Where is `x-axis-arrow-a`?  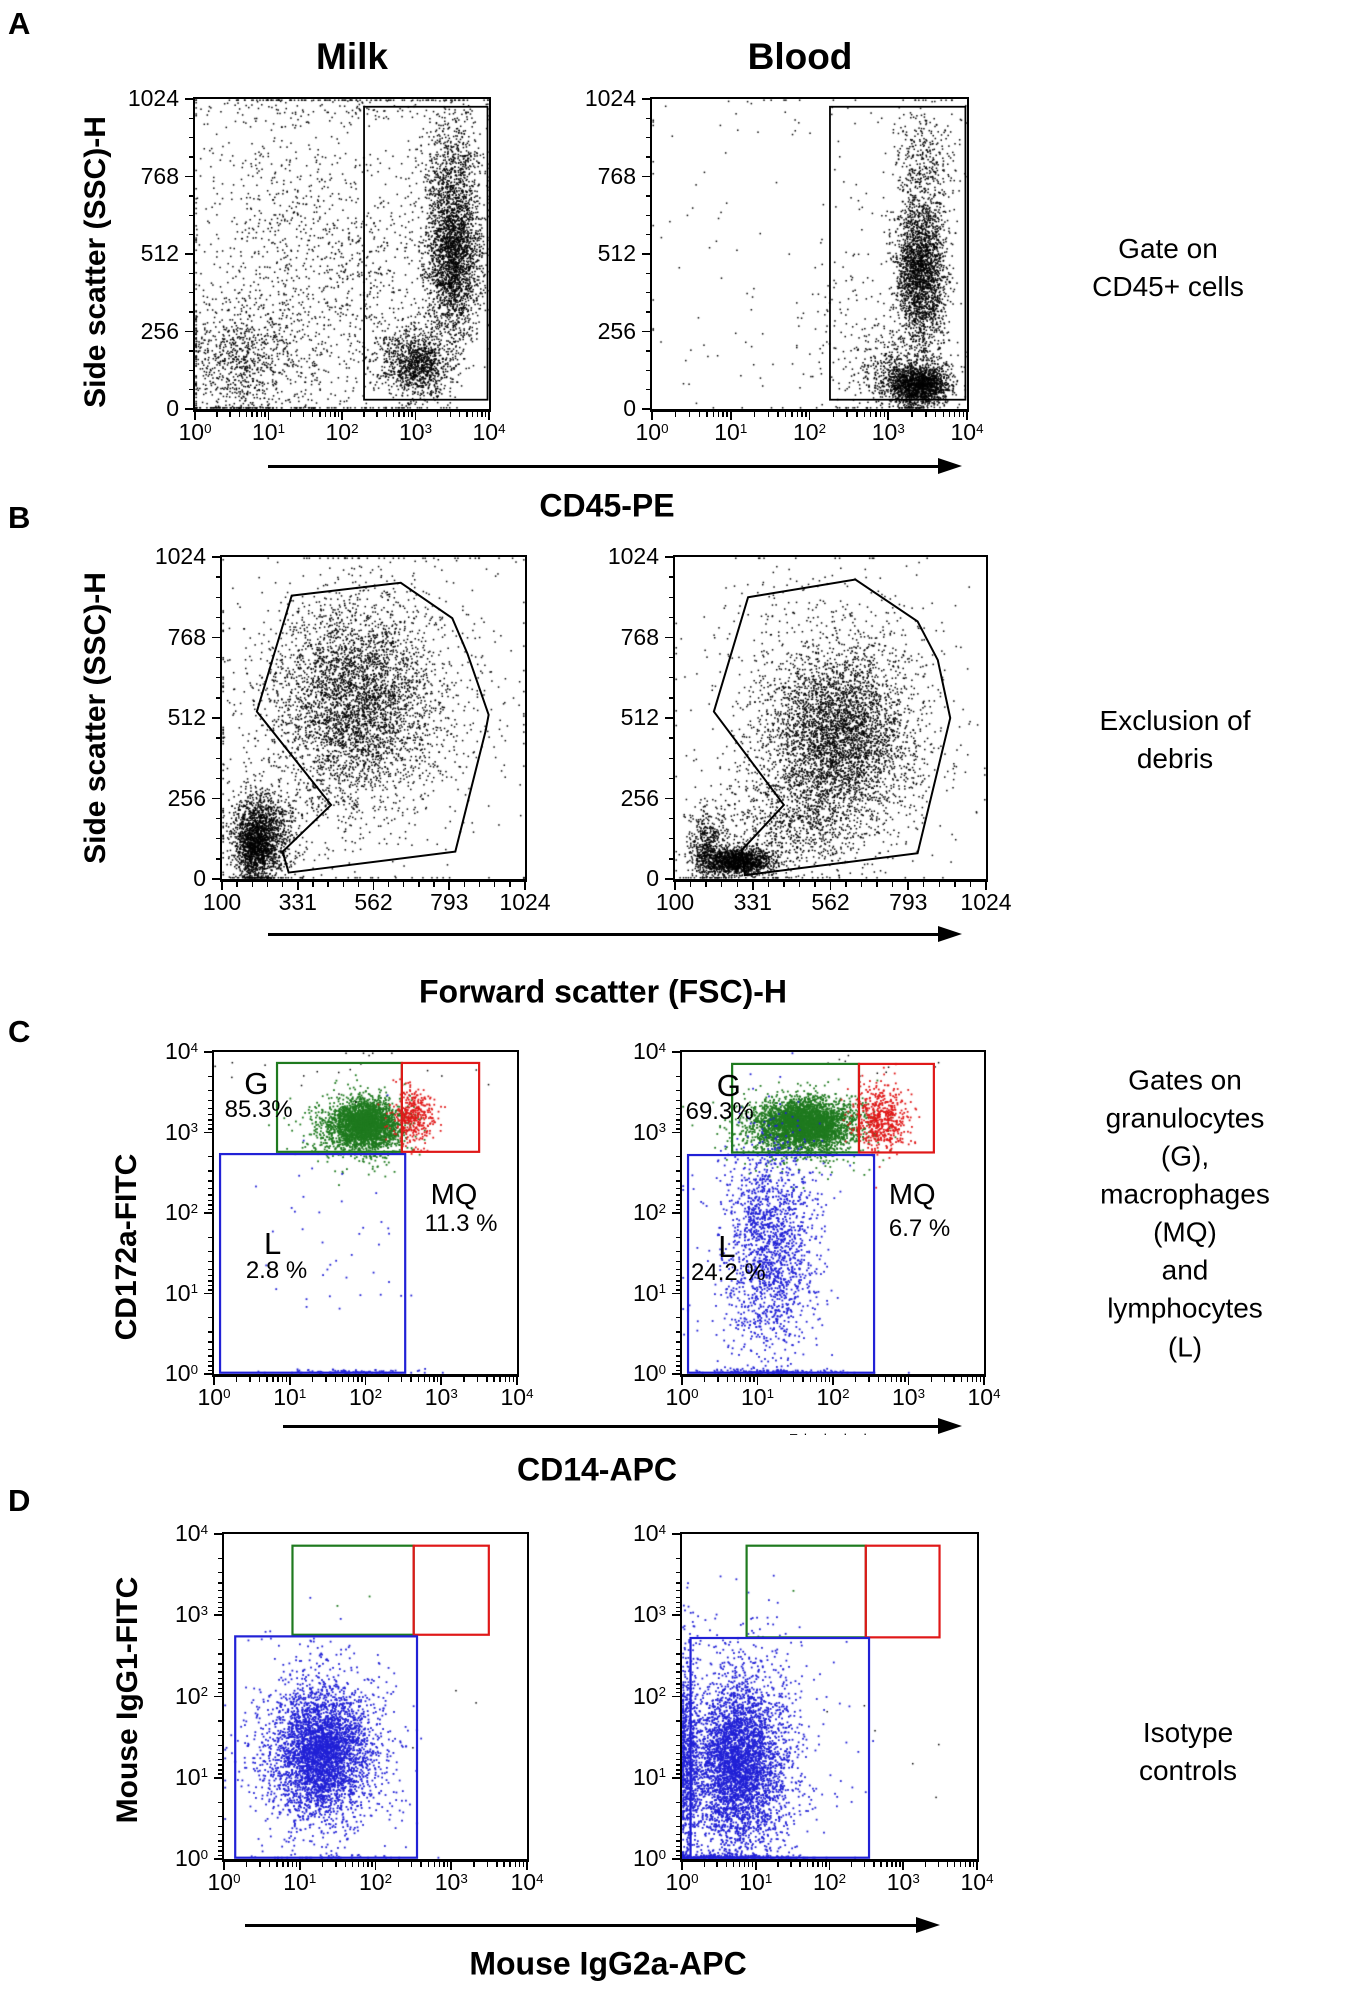
x-axis-arrow-a is located at coordinates (615, 466).